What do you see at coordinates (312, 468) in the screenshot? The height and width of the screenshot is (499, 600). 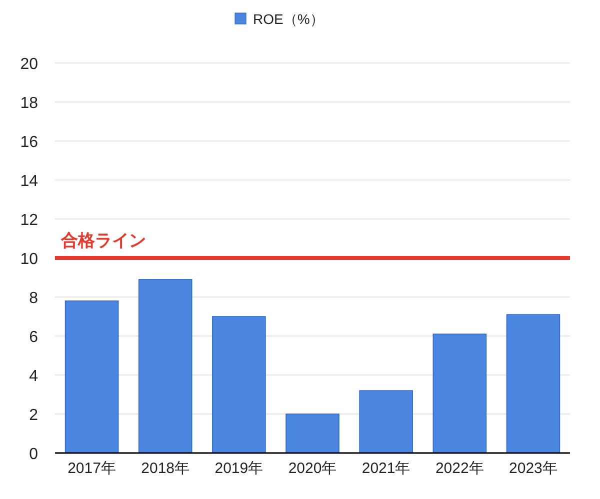 I see `x-tick-label: 2020年` at bounding box center [312, 468].